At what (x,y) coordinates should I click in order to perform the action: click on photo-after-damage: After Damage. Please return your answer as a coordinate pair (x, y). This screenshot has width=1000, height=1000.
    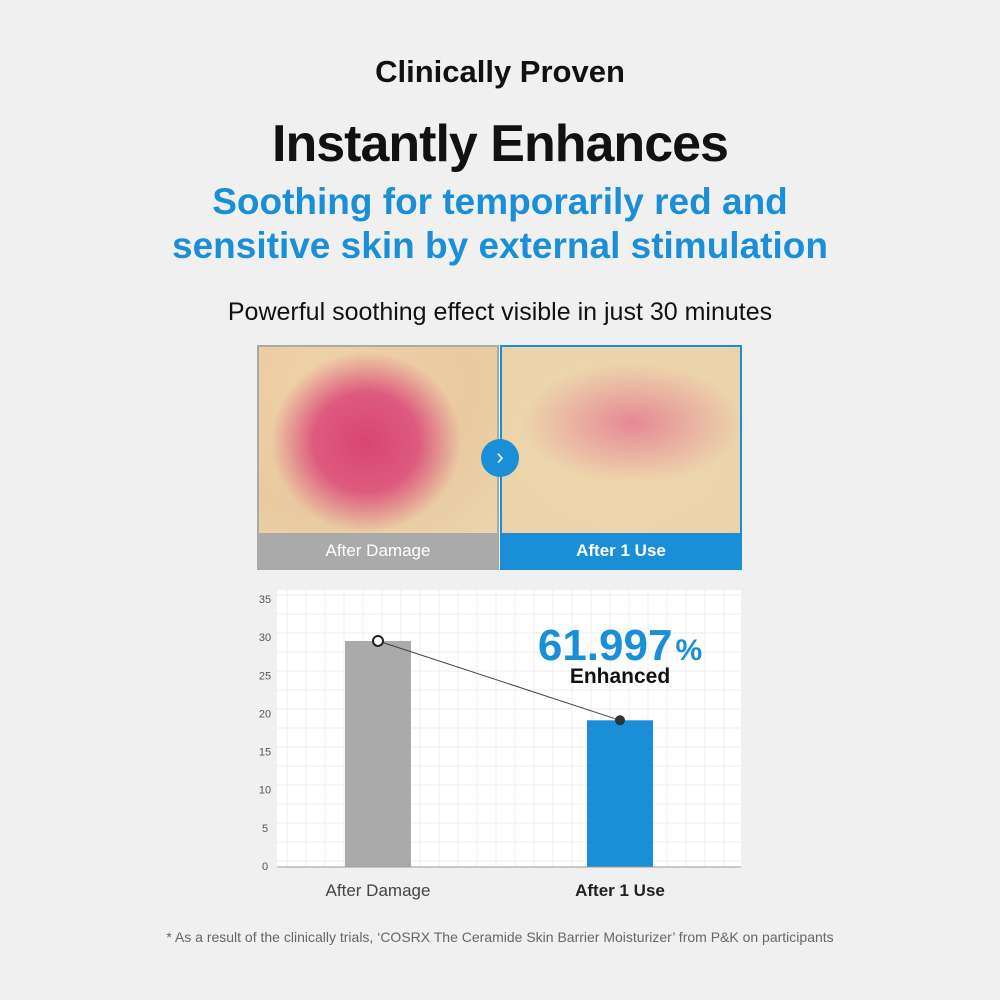
    Looking at the image, I should click on (378, 457).